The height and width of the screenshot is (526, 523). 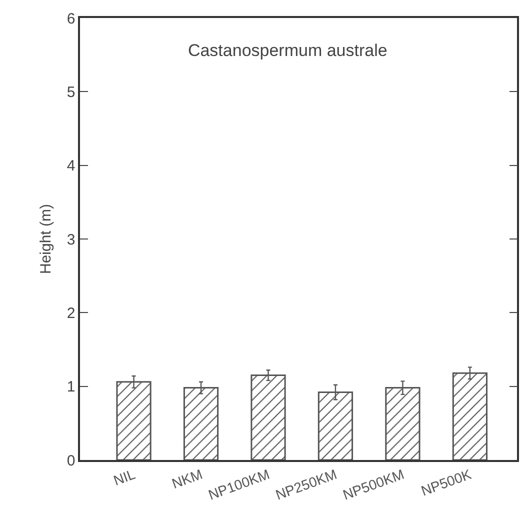 What do you see at coordinates (124, 477) in the screenshot?
I see `x-tick-label: NIL` at bounding box center [124, 477].